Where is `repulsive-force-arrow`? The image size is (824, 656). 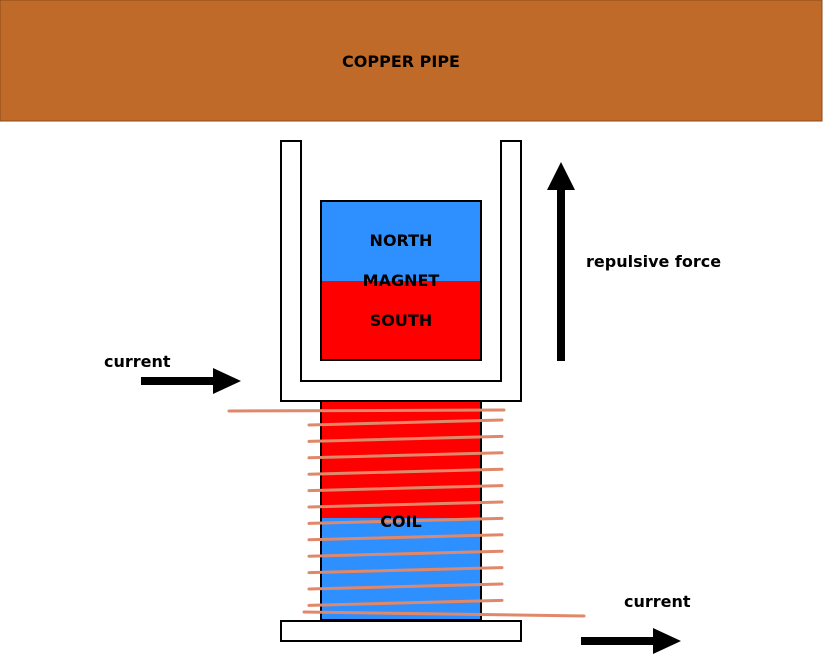
repulsive-force-arrow is located at coordinates (561, 261).